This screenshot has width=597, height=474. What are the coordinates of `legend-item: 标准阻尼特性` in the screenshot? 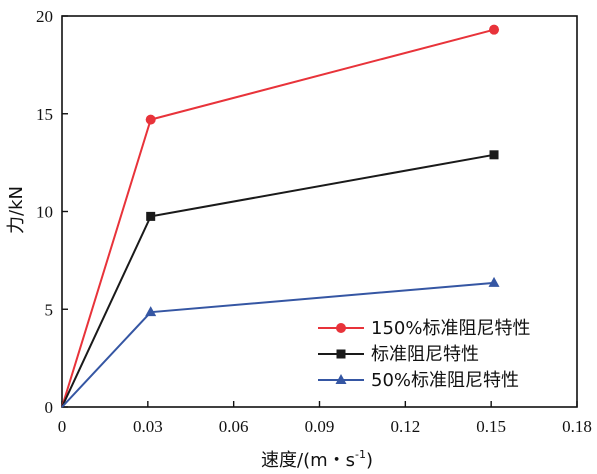 It's located at (398, 354).